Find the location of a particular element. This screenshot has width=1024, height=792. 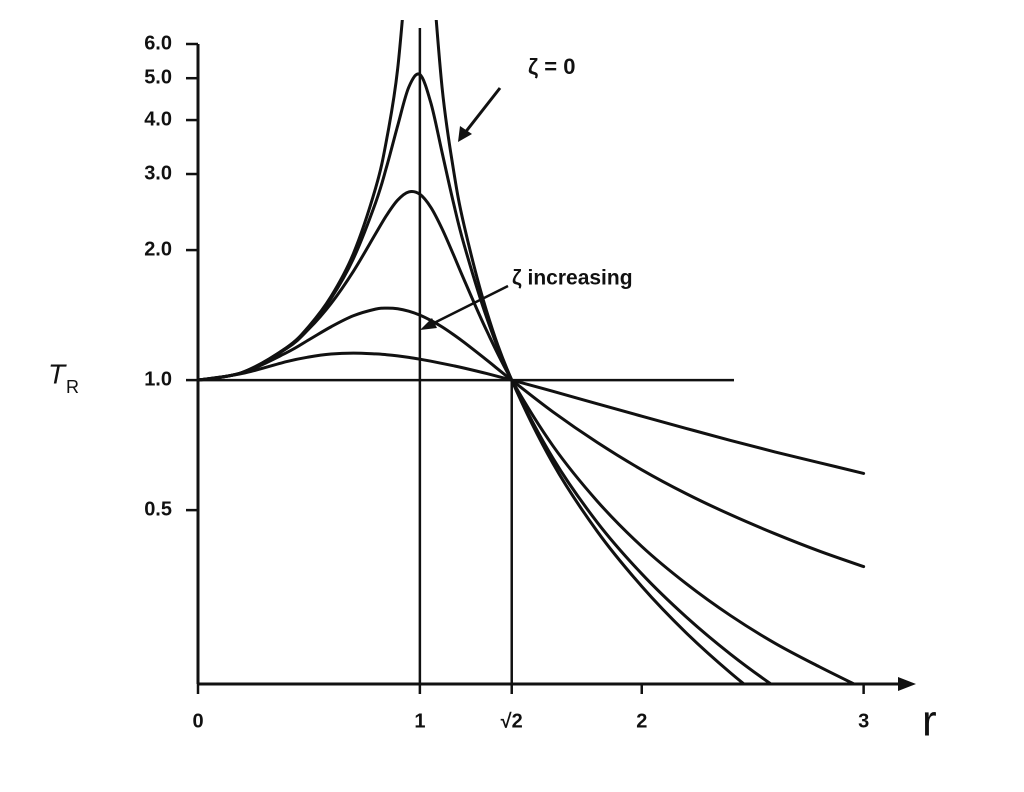

x-tick-label: 3 is located at coordinates (863, 721).